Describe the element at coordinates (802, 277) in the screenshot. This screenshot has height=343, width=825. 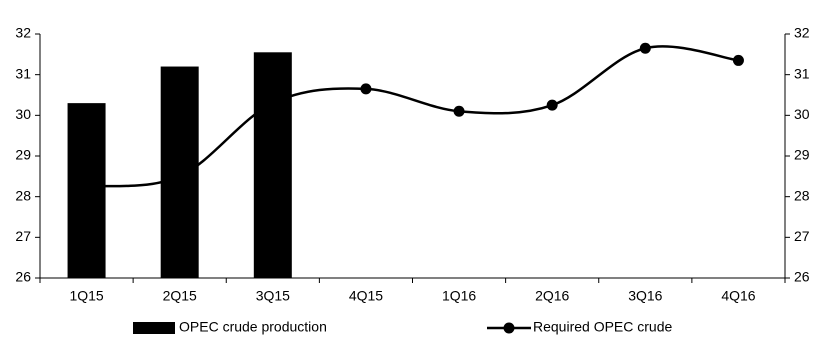
I see `y2-tick-label: 26` at that location.